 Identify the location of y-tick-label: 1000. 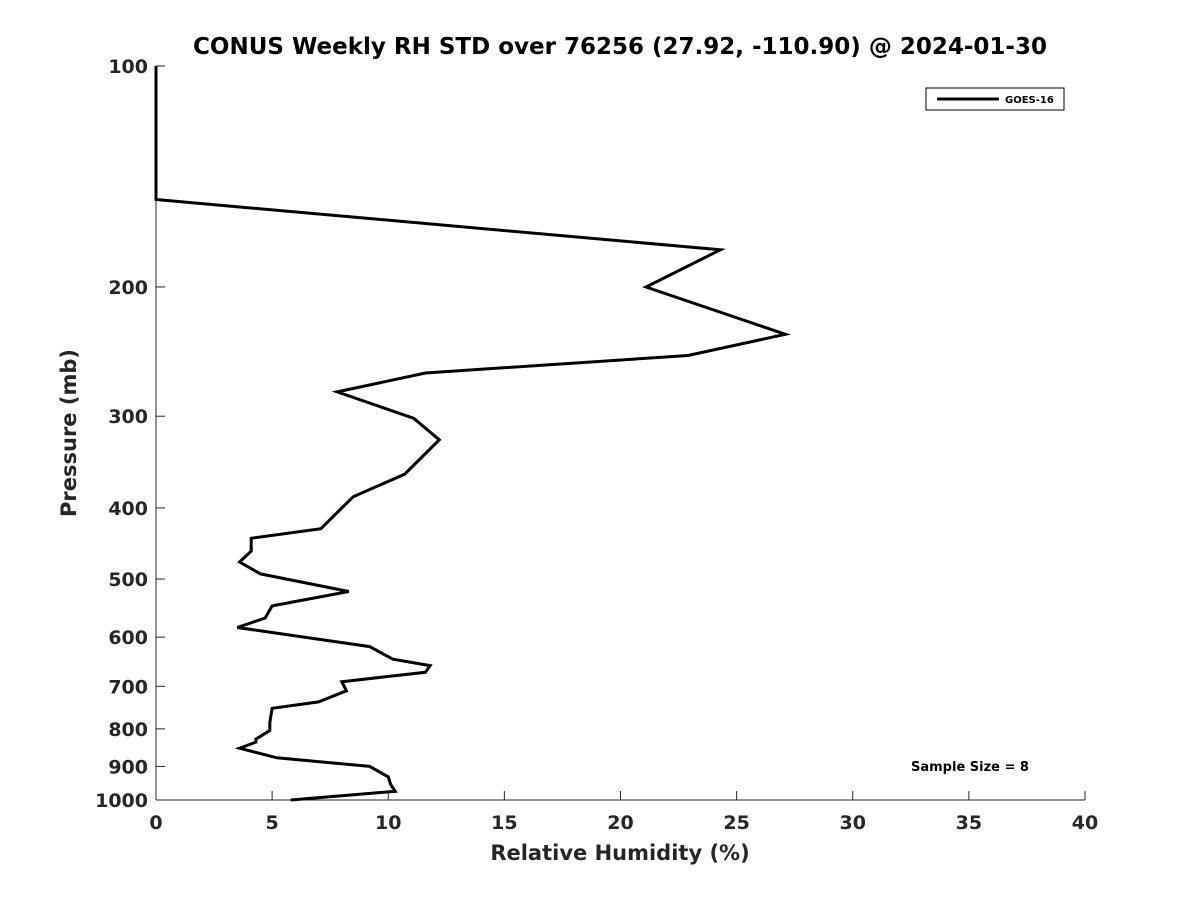
(121, 801).